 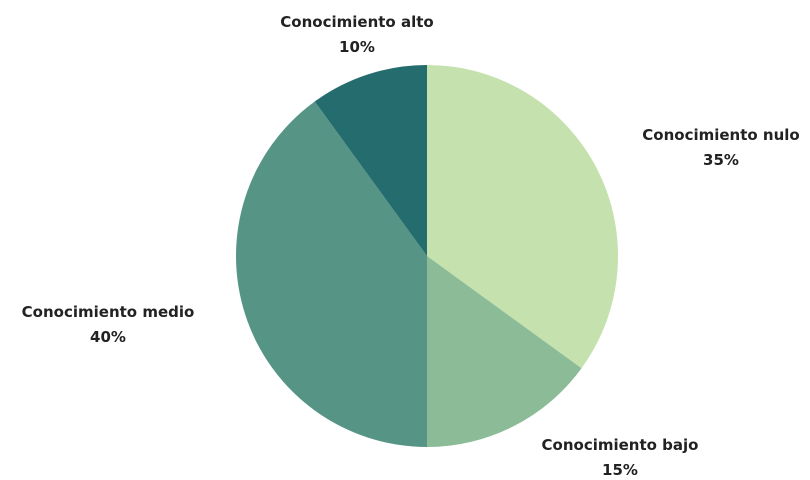 What do you see at coordinates (108, 324) in the screenshot?
I see `slice-label-conocimiento-medio: Conocimiento medio 40%` at bounding box center [108, 324].